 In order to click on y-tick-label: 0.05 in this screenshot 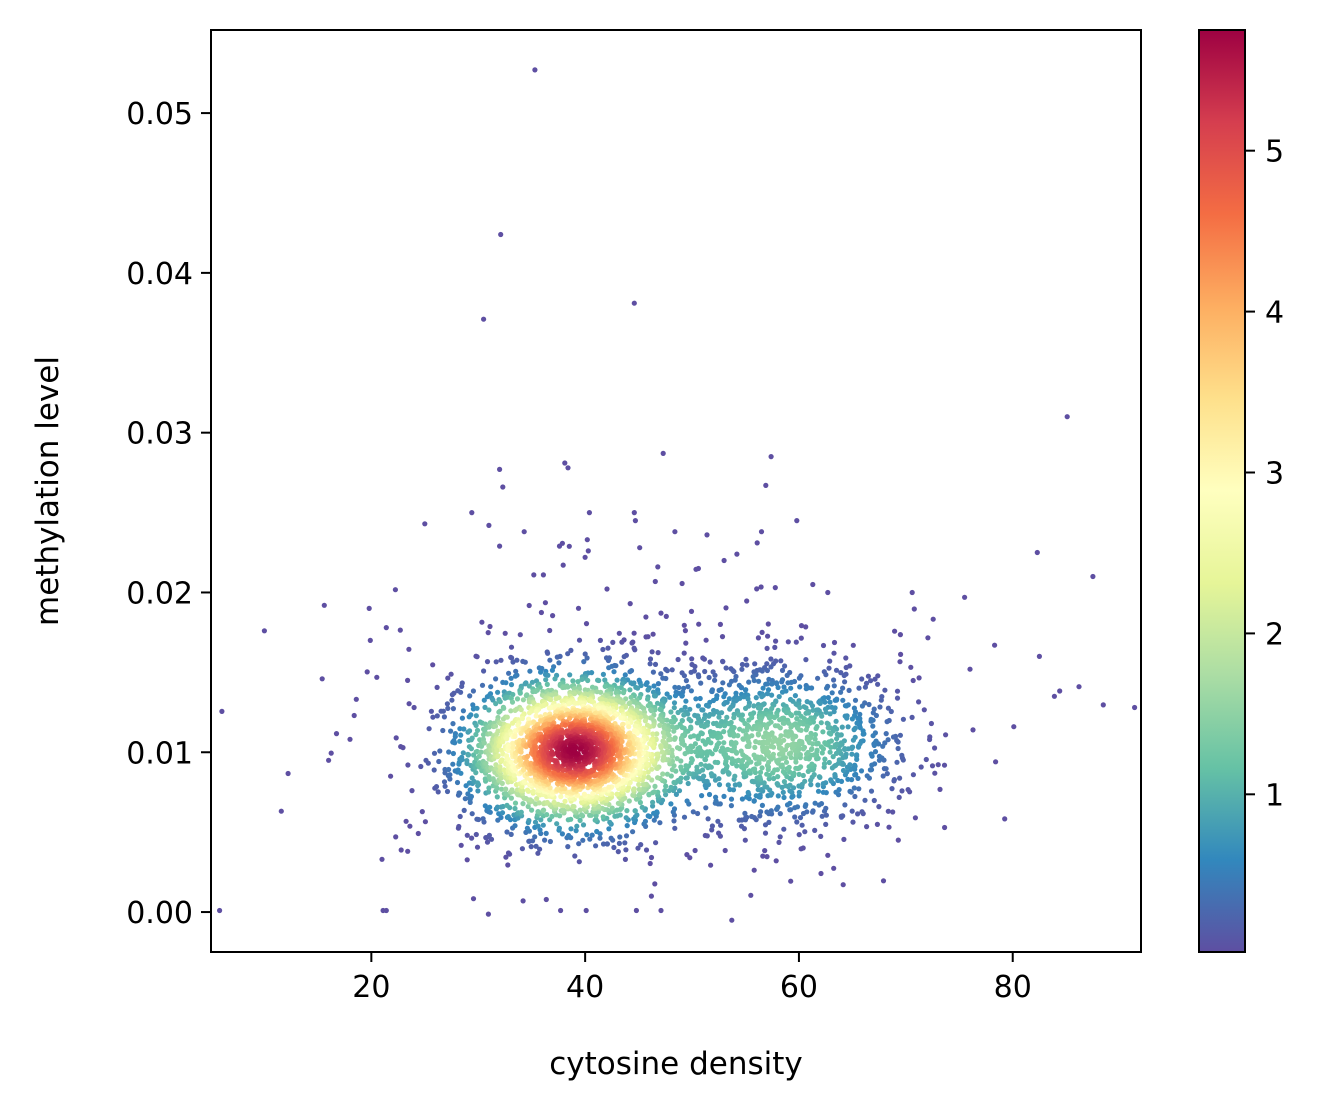, I will do `click(159, 114)`.